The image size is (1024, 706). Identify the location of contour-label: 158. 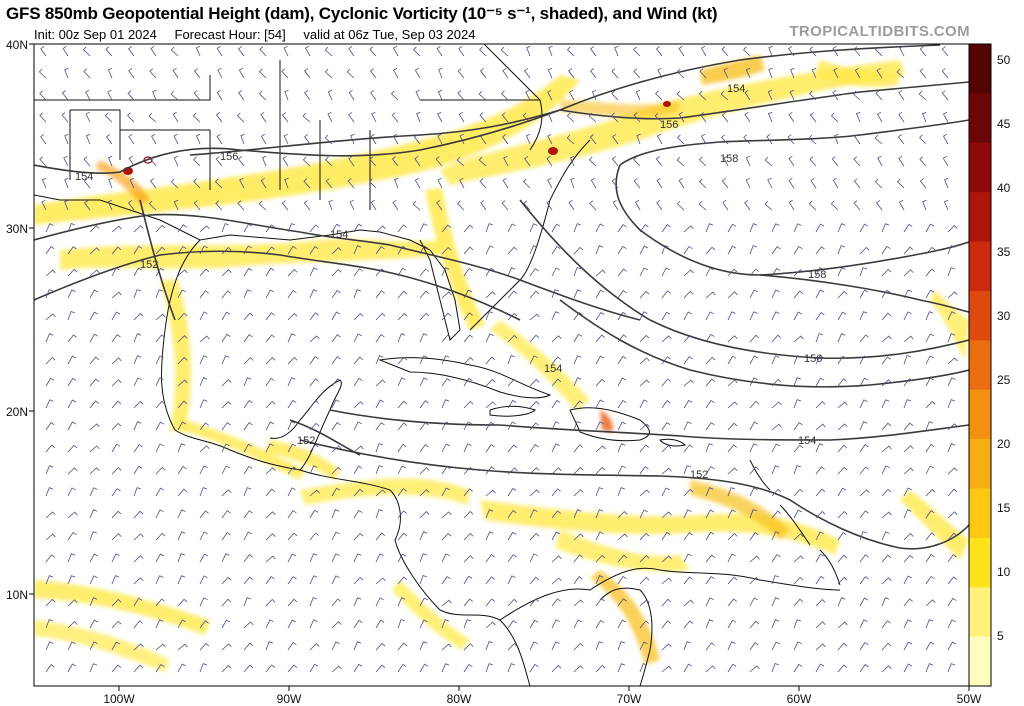
(817, 275).